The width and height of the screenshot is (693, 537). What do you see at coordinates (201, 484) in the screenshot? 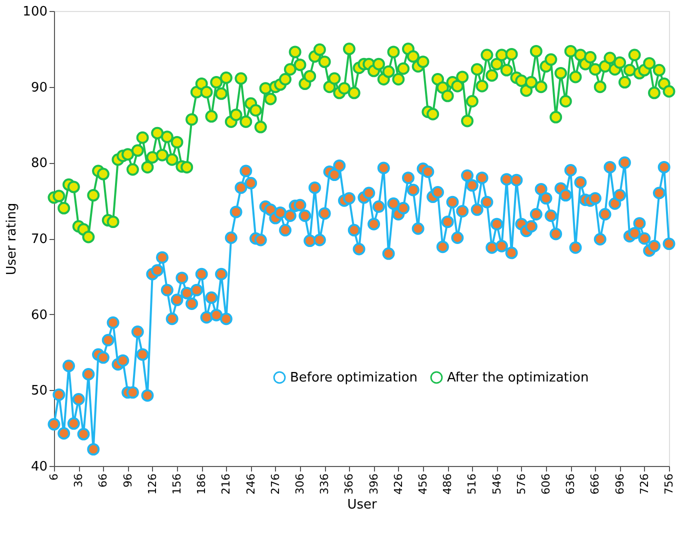
I see `x-tick-label: 186` at bounding box center [201, 484].